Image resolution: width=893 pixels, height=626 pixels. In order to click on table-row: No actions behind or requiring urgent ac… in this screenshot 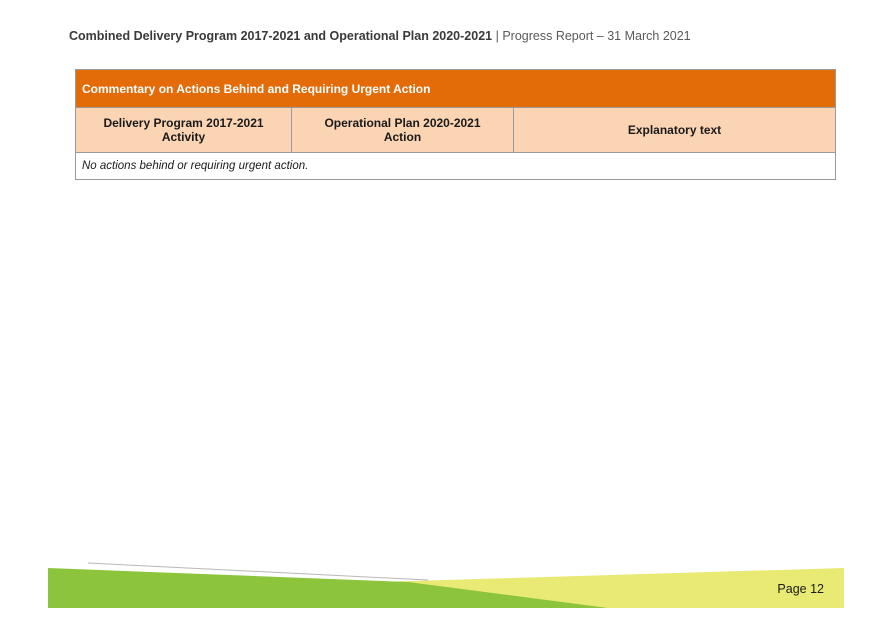, I will do `click(455, 166)`.